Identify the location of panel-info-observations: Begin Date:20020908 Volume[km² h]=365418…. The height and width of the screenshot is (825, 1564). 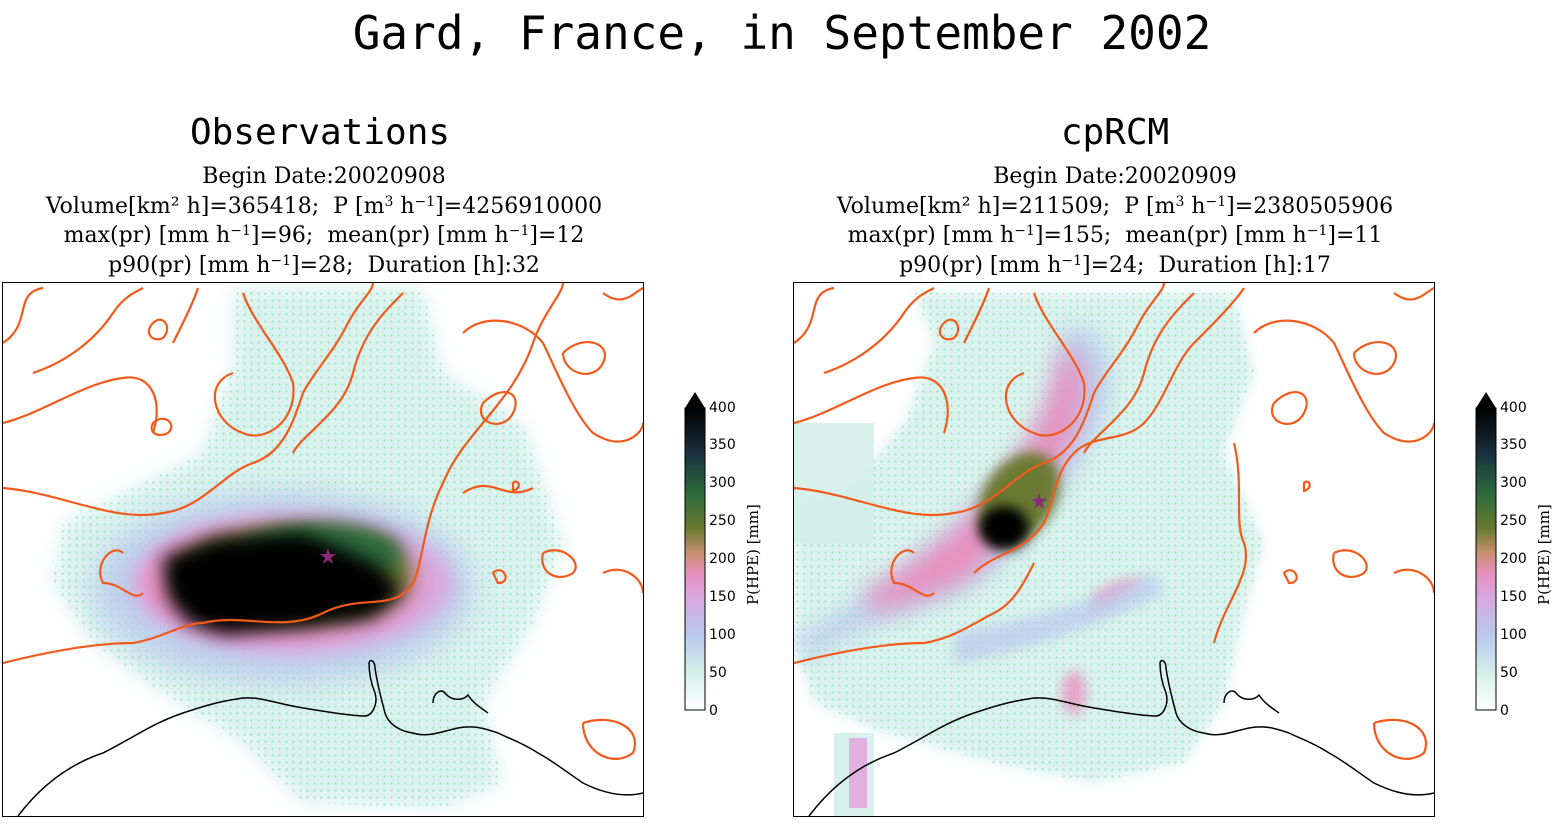
(324, 221).